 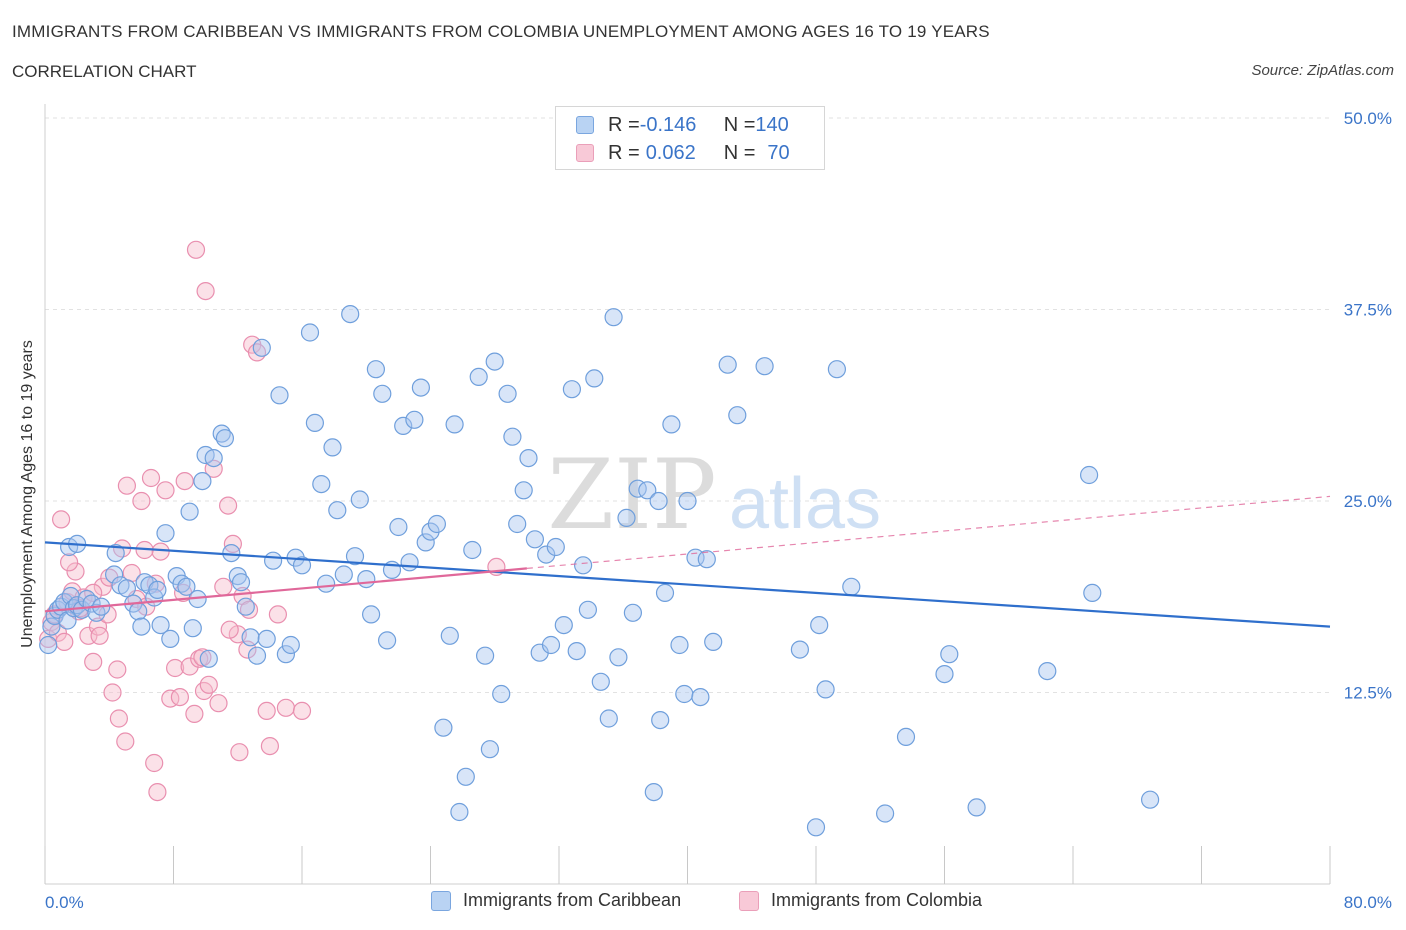 What do you see at coordinates (668, 124) in the screenshot?
I see `caribbean-r-value: -0.146` at bounding box center [668, 124].